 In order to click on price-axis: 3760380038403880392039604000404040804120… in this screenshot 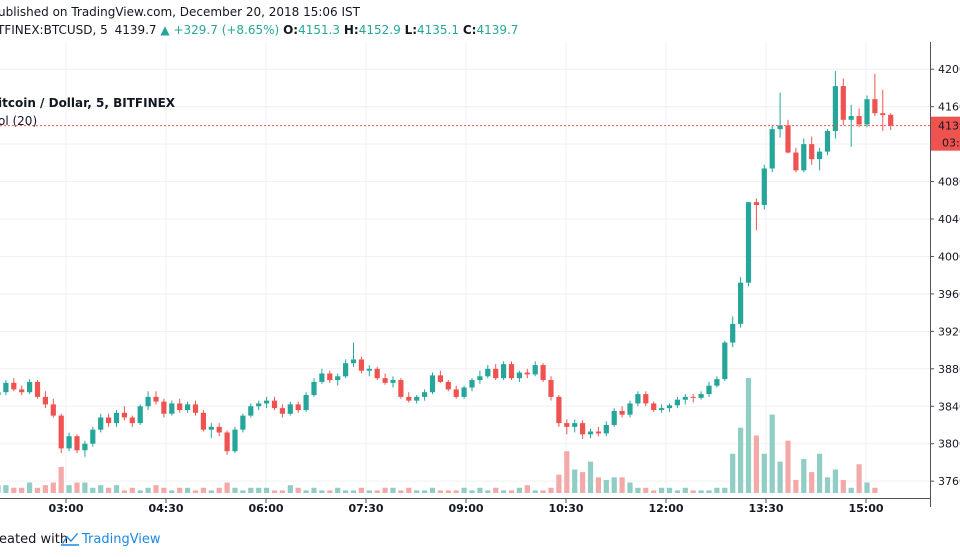, I will do `click(945, 274)`.